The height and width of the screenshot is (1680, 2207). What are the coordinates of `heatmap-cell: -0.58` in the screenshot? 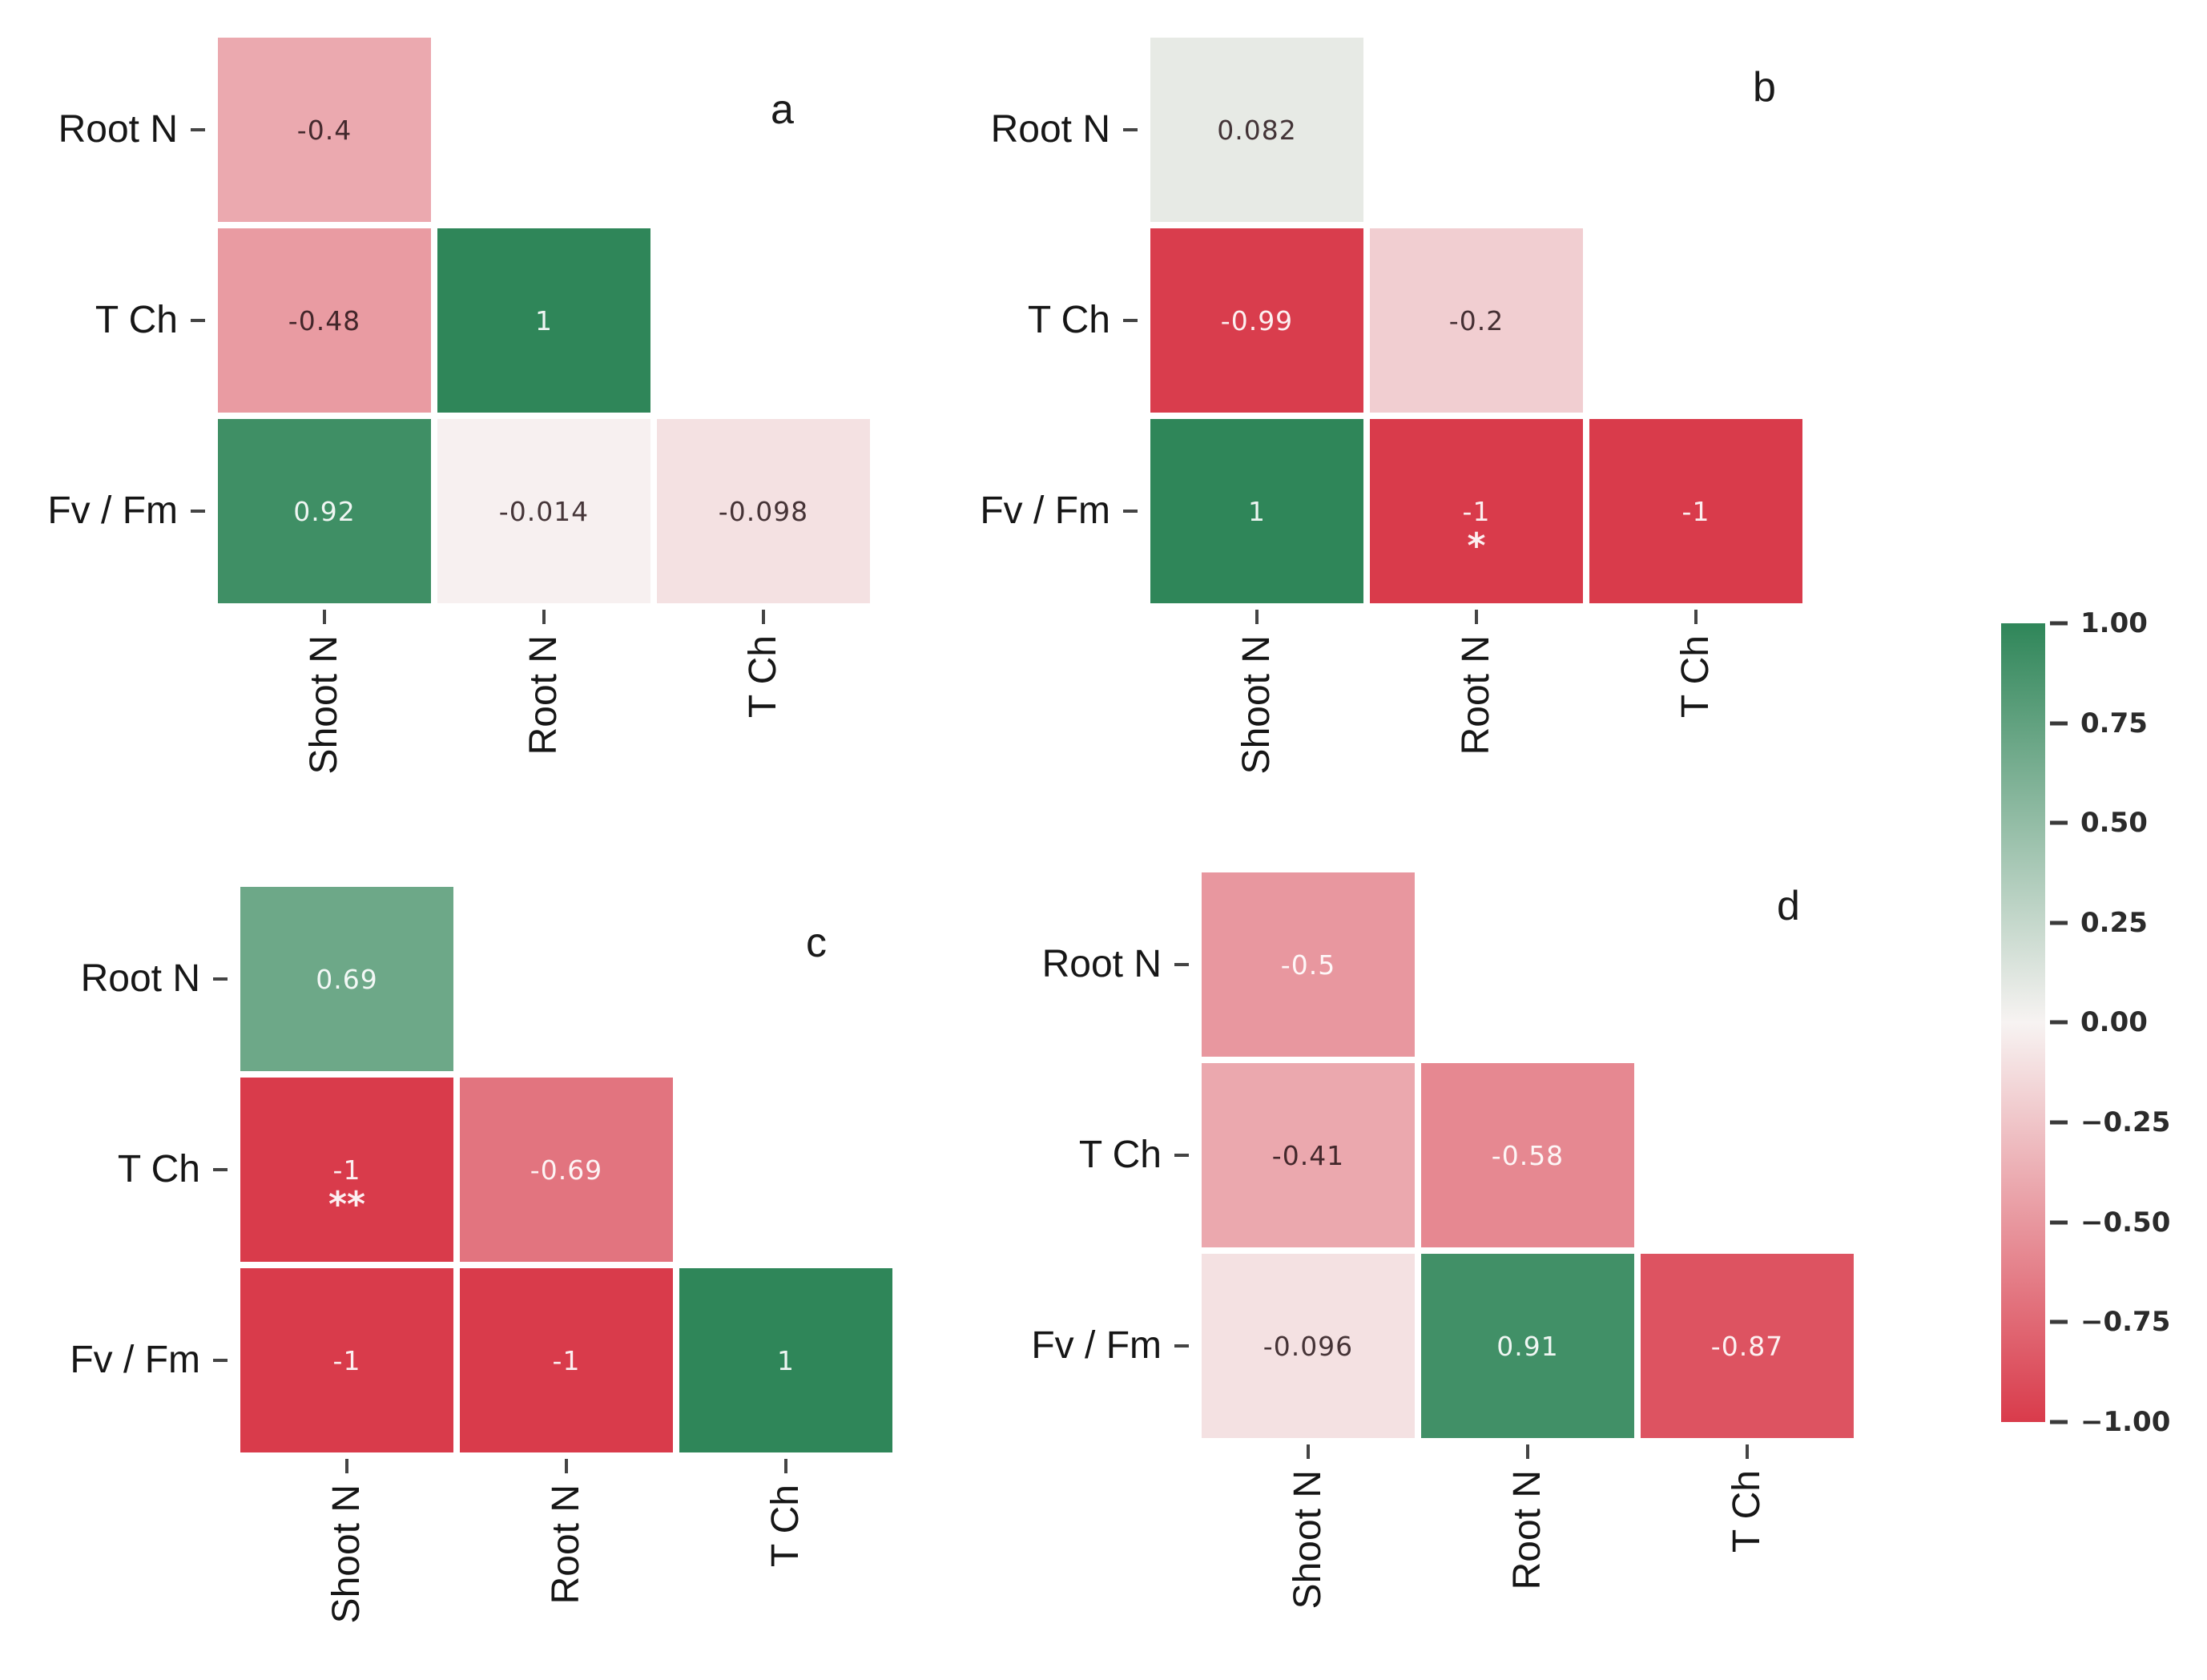 It's located at (1527, 1155).